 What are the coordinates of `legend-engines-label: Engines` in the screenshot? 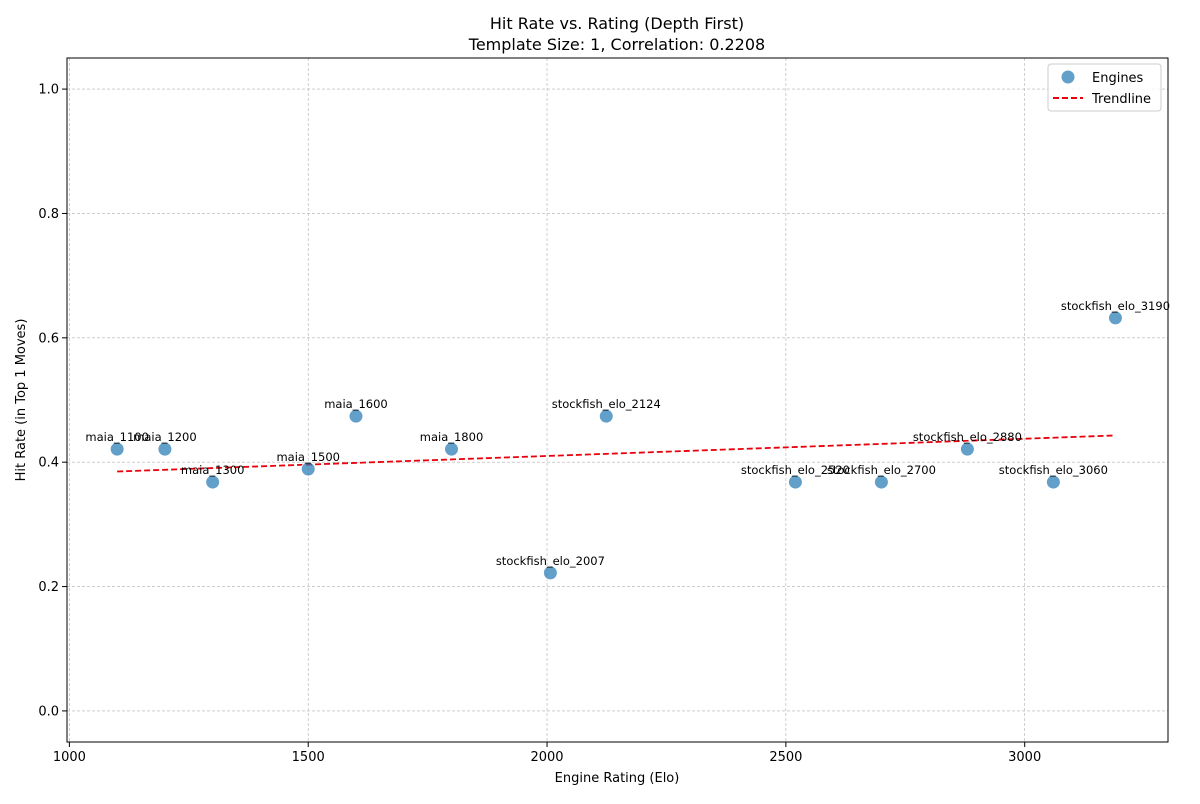 It's located at (1118, 78).